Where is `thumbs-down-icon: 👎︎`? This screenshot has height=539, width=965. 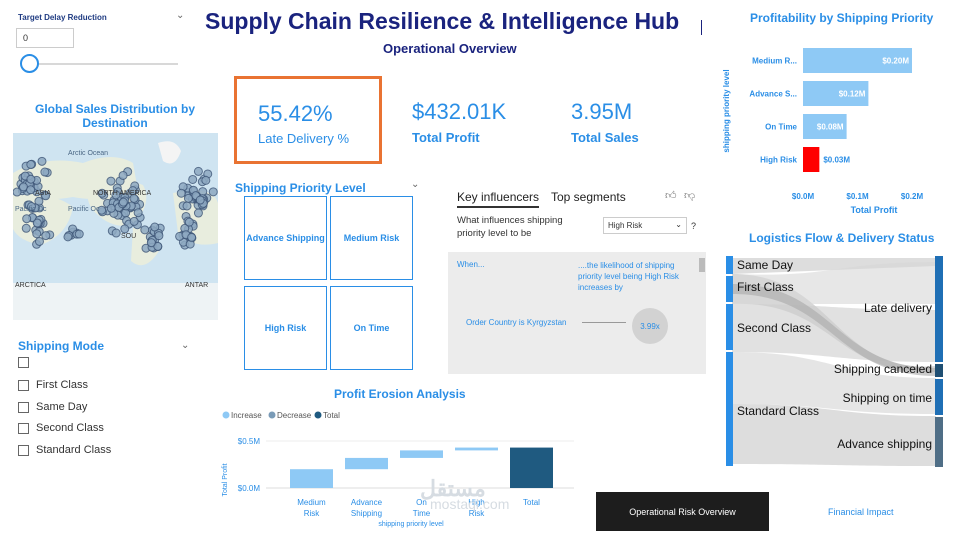
thumbs-down-icon: 👎︎ is located at coordinates (690, 196).